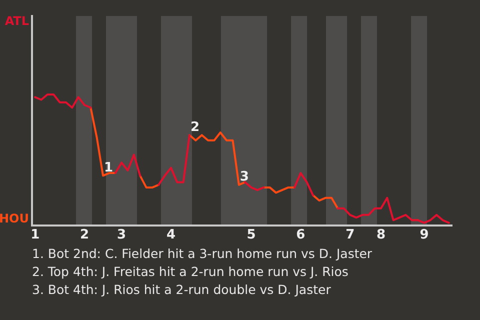 The width and height of the screenshot is (480, 320). Describe the element at coordinates (191, 272) in the screenshot. I see `text: 2. Top 4th: J. Freitas hit a 2-run home run vs J. Rios` at that location.